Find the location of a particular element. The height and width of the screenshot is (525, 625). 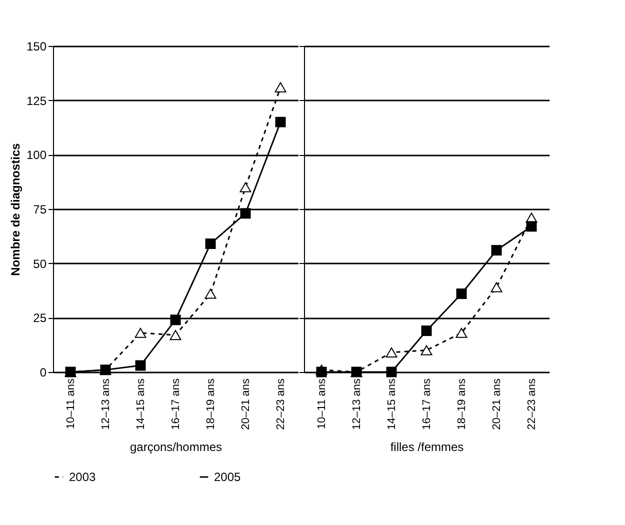

y-tick-label: 25 is located at coordinates (40, 318).